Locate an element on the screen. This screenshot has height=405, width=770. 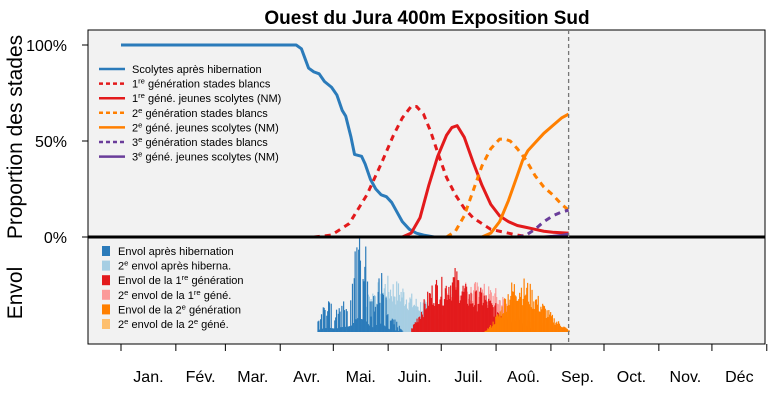
month-label: Mai. is located at coordinates (361, 377).